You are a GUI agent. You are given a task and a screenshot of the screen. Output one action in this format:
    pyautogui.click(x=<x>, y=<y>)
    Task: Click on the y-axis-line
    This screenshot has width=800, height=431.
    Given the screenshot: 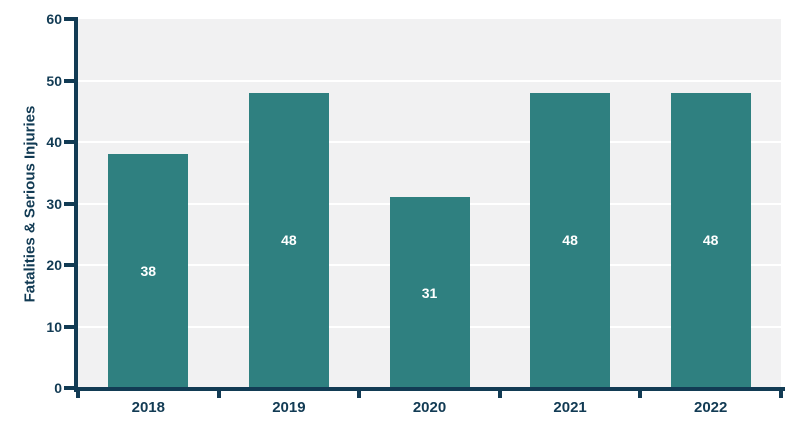 What is the action you would take?
    pyautogui.click(x=76, y=204)
    